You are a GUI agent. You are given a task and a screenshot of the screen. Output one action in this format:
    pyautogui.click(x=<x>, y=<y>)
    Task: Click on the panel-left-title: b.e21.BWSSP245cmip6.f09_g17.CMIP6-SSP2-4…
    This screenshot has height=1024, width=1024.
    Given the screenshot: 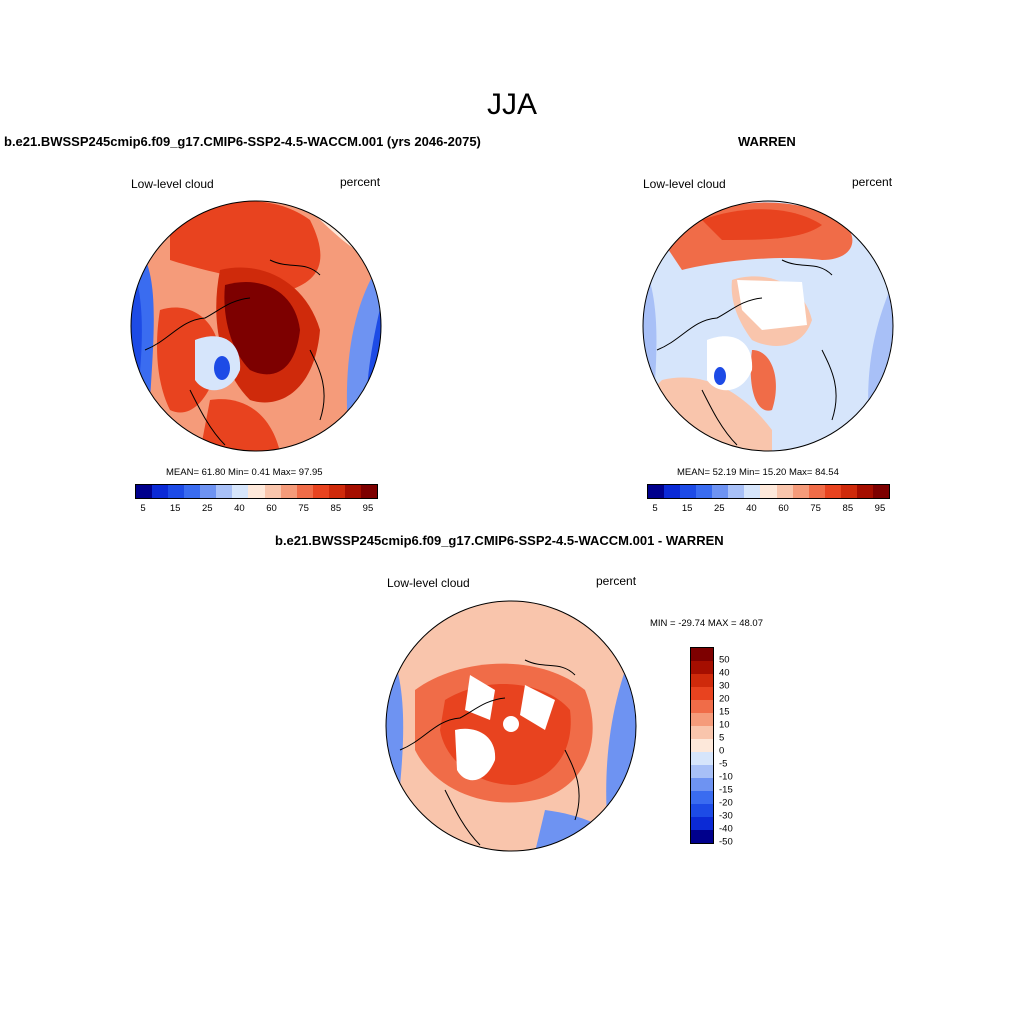 What is the action you would take?
    pyautogui.click(x=242, y=141)
    